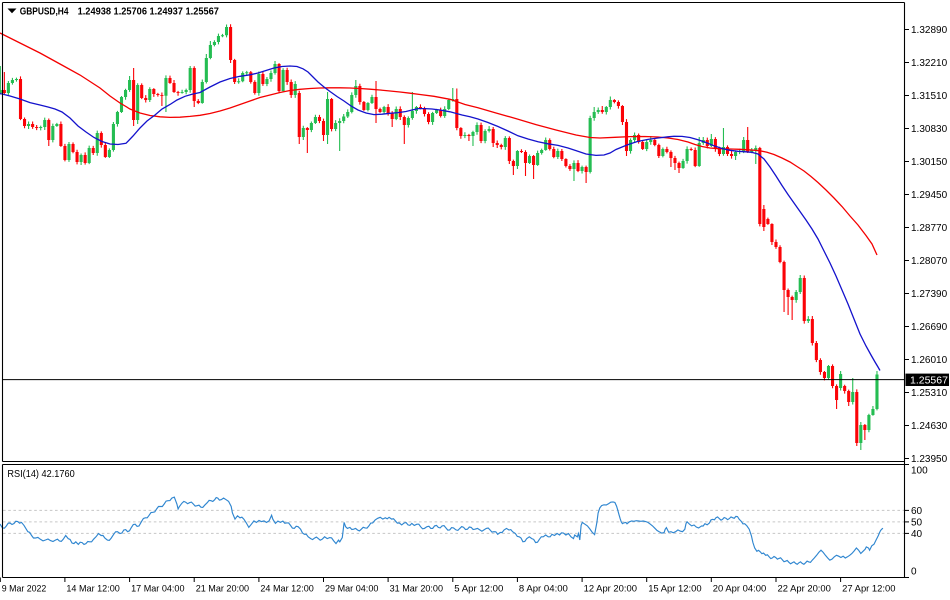 This screenshot has height=600, width=950. Describe the element at coordinates (416, 589) in the screenshot. I see `svg-text: 31 Mar 20:00` at that location.